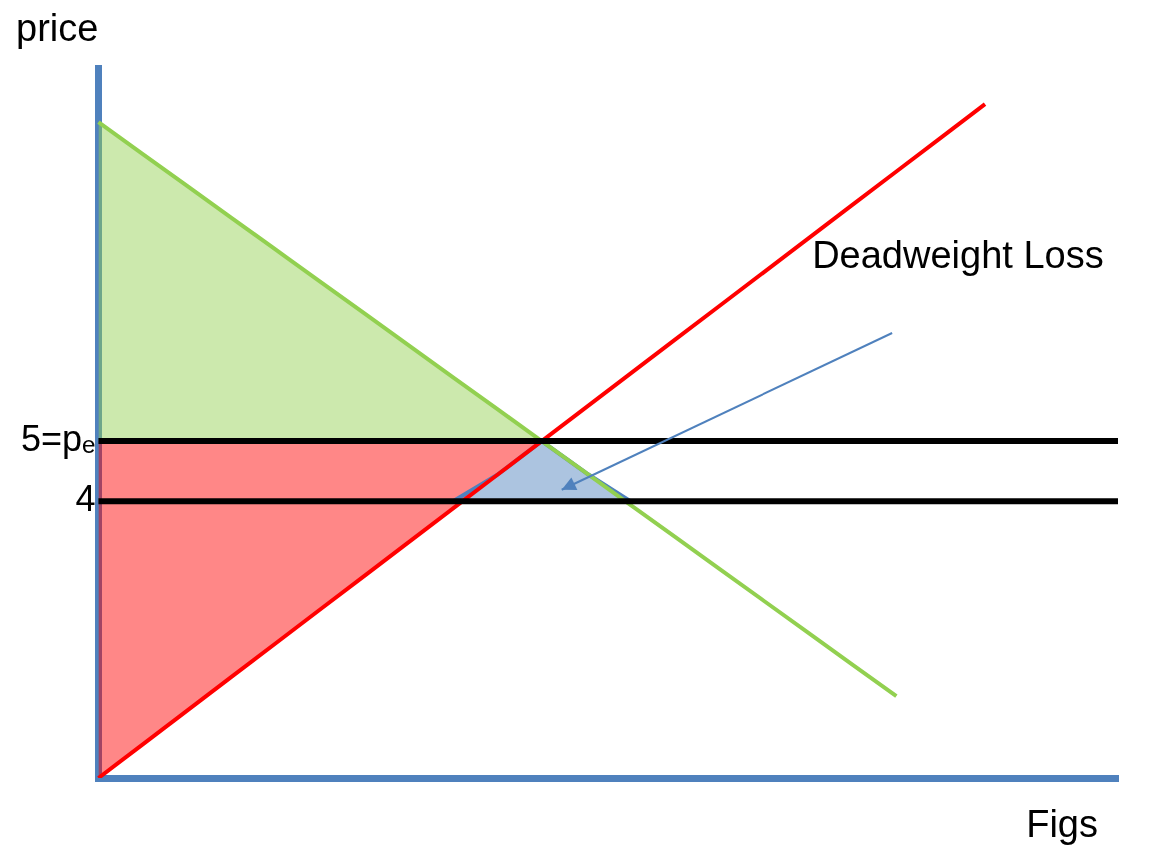 The height and width of the screenshot is (858, 1174). I want to click on y-axis-title: price, so click(57, 28).